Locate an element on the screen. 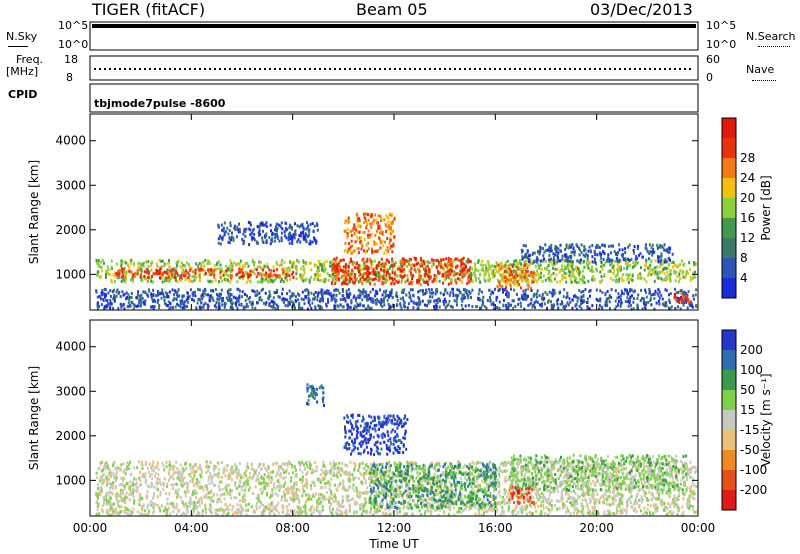  cpid-frame is located at coordinates (394, 98).